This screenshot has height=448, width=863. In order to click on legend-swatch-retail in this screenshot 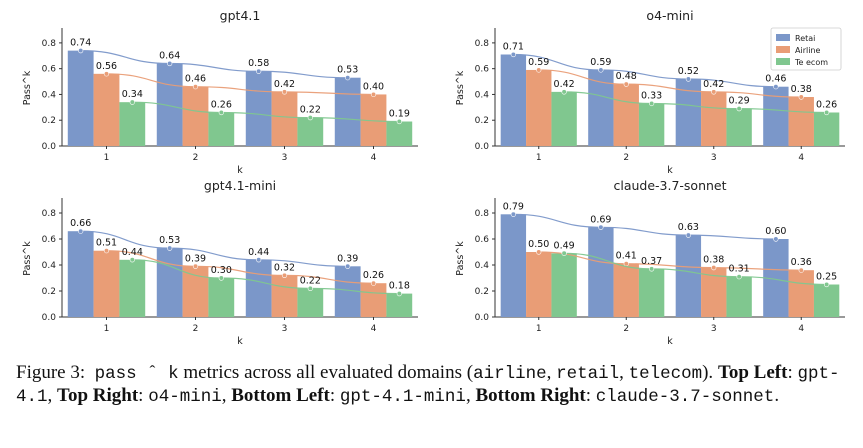, I will do `click(783, 37)`.